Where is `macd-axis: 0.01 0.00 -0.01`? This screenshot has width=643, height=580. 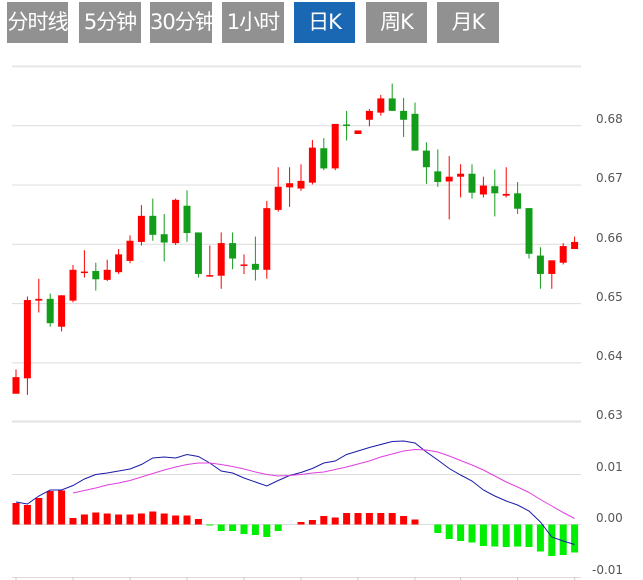
macd-axis: 0.01 0.00 -0.01 is located at coordinates (607, 518).